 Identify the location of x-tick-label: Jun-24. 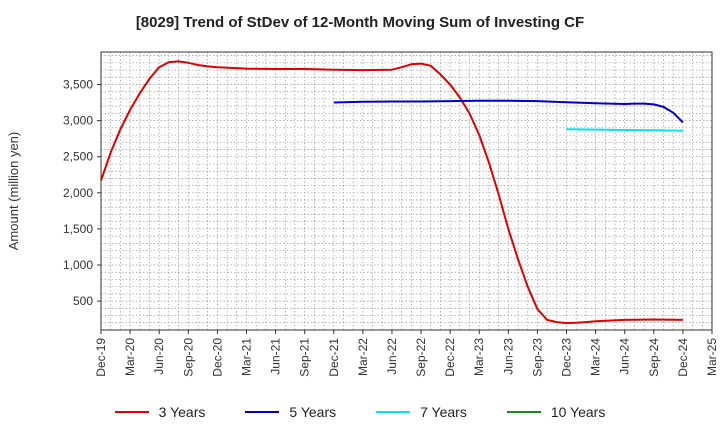
(625, 356).